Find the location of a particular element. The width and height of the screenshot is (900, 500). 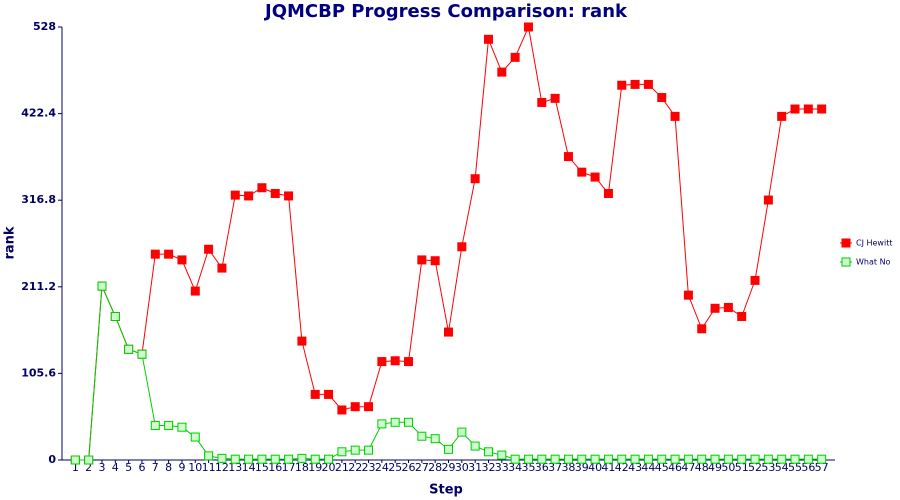

x-tick-label: 19 is located at coordinates (315, 467).